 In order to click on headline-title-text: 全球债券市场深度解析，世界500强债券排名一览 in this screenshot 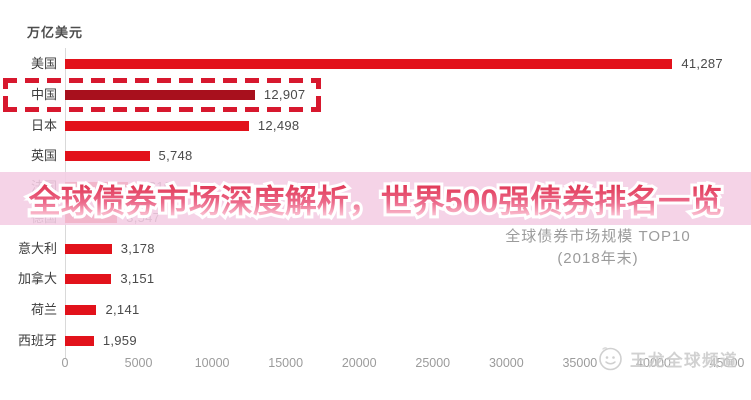, I will do `click(375, 200)`.